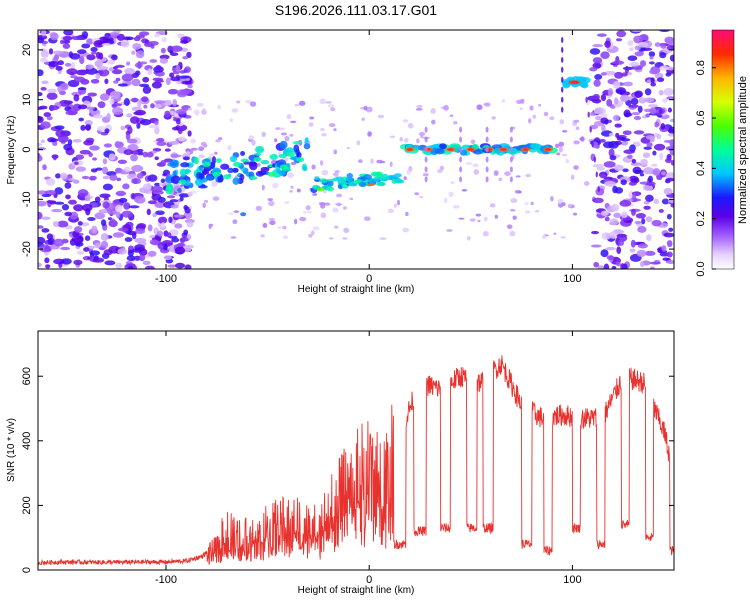 The image size is (750, 600). What do you see at coordinates (27, 505) in the screenshot?
I see `y-tick-label: 200` at bounding box center [27, 505].